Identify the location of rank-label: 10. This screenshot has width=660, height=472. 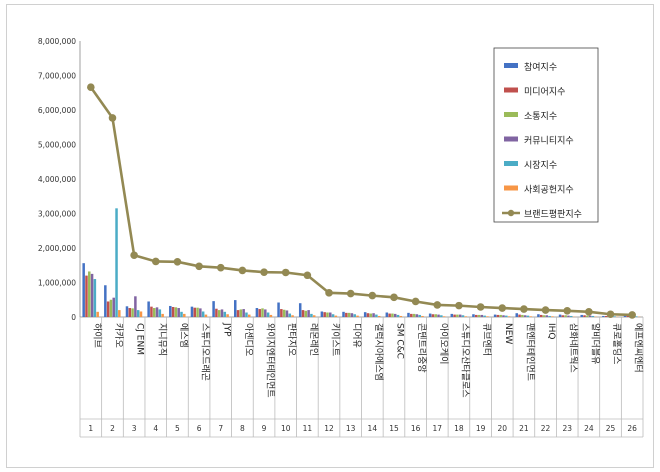
(286, 428).